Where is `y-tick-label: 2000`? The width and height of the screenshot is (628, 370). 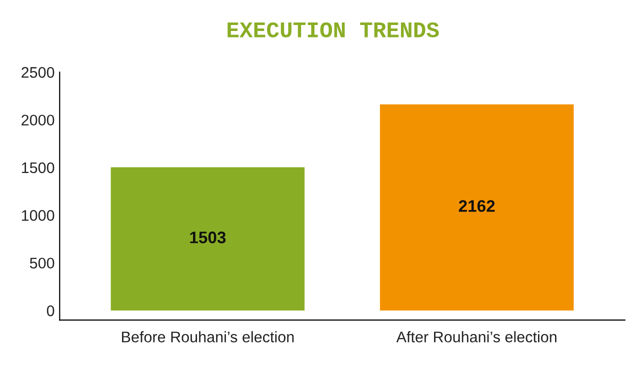
y-tick-label: 2000 is located at coordinates (38, 120).